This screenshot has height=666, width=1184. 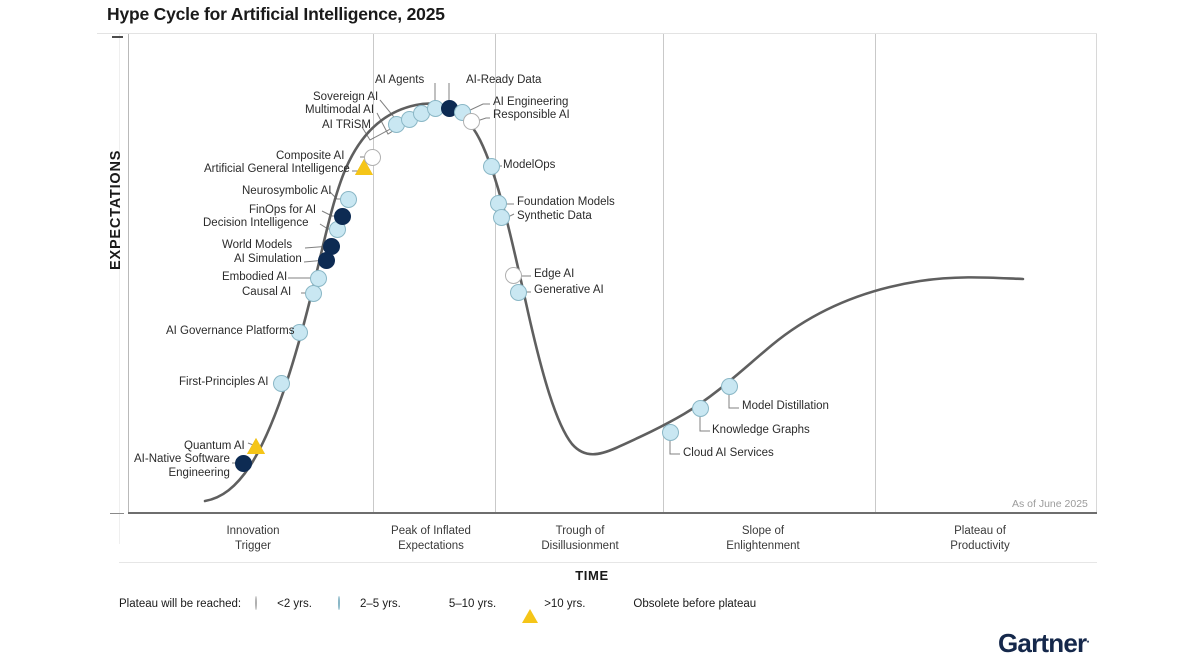 What do you see at coordinates (513, 275) in the screenshot?
I see `data-point-edge-ai` at bounding box center [513, 275].